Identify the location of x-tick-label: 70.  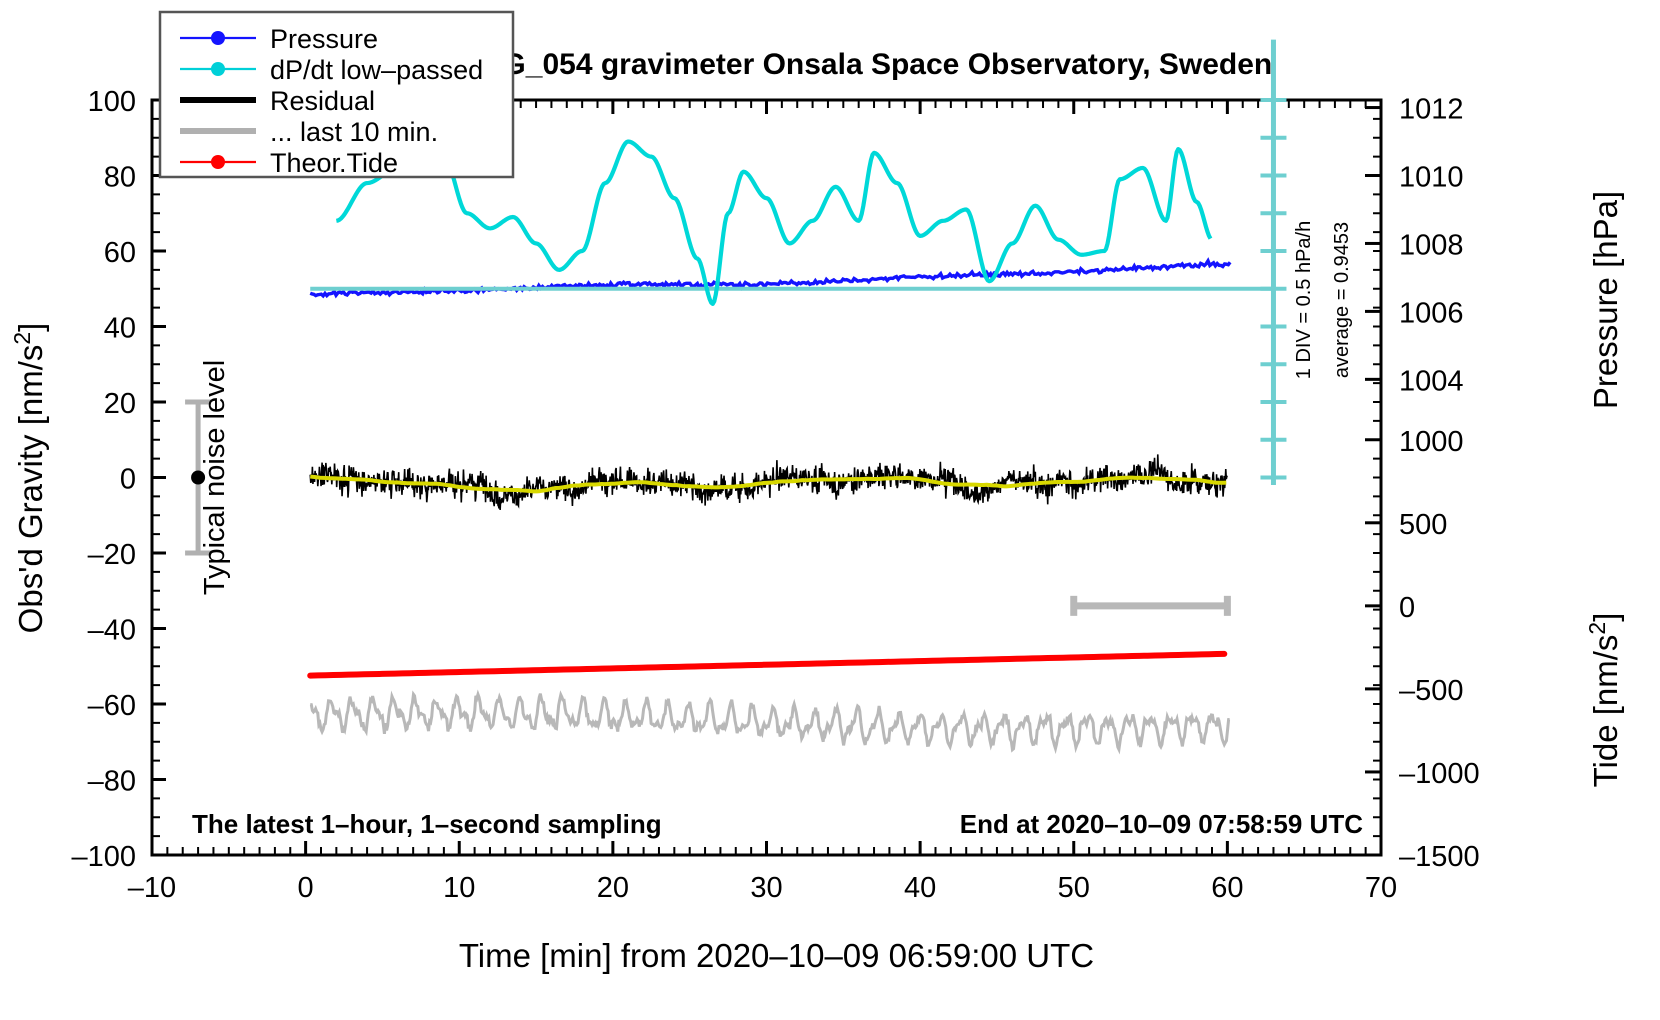
(1381, 888).